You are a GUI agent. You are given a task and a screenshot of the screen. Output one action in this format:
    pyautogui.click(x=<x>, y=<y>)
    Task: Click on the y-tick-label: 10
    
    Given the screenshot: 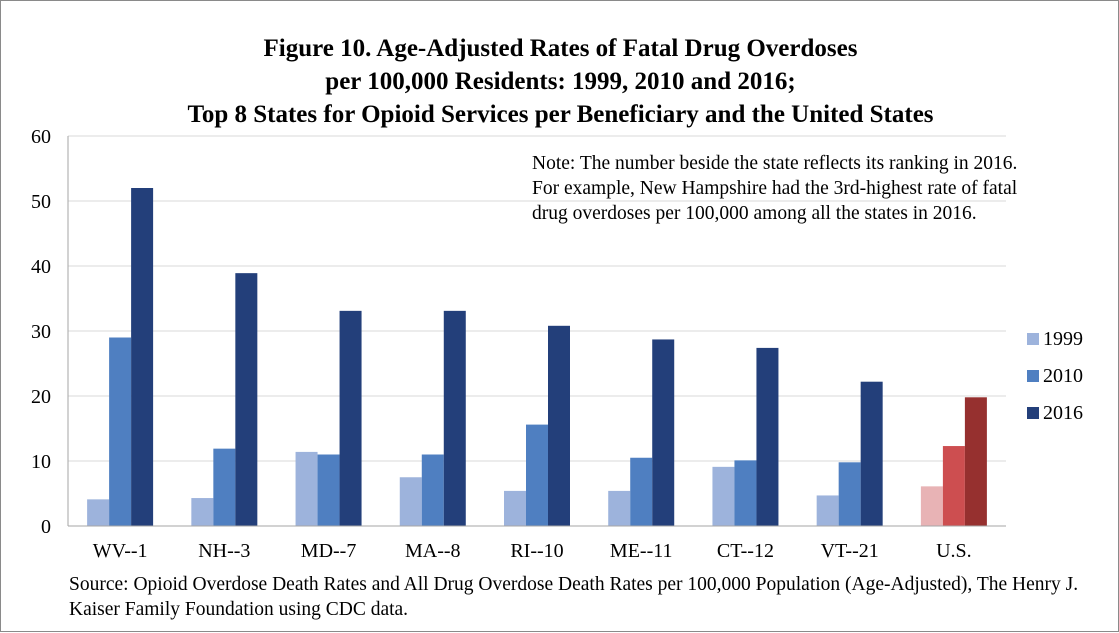 What is the action you would take?
    pyautogui.click(x=41, y=462)
    